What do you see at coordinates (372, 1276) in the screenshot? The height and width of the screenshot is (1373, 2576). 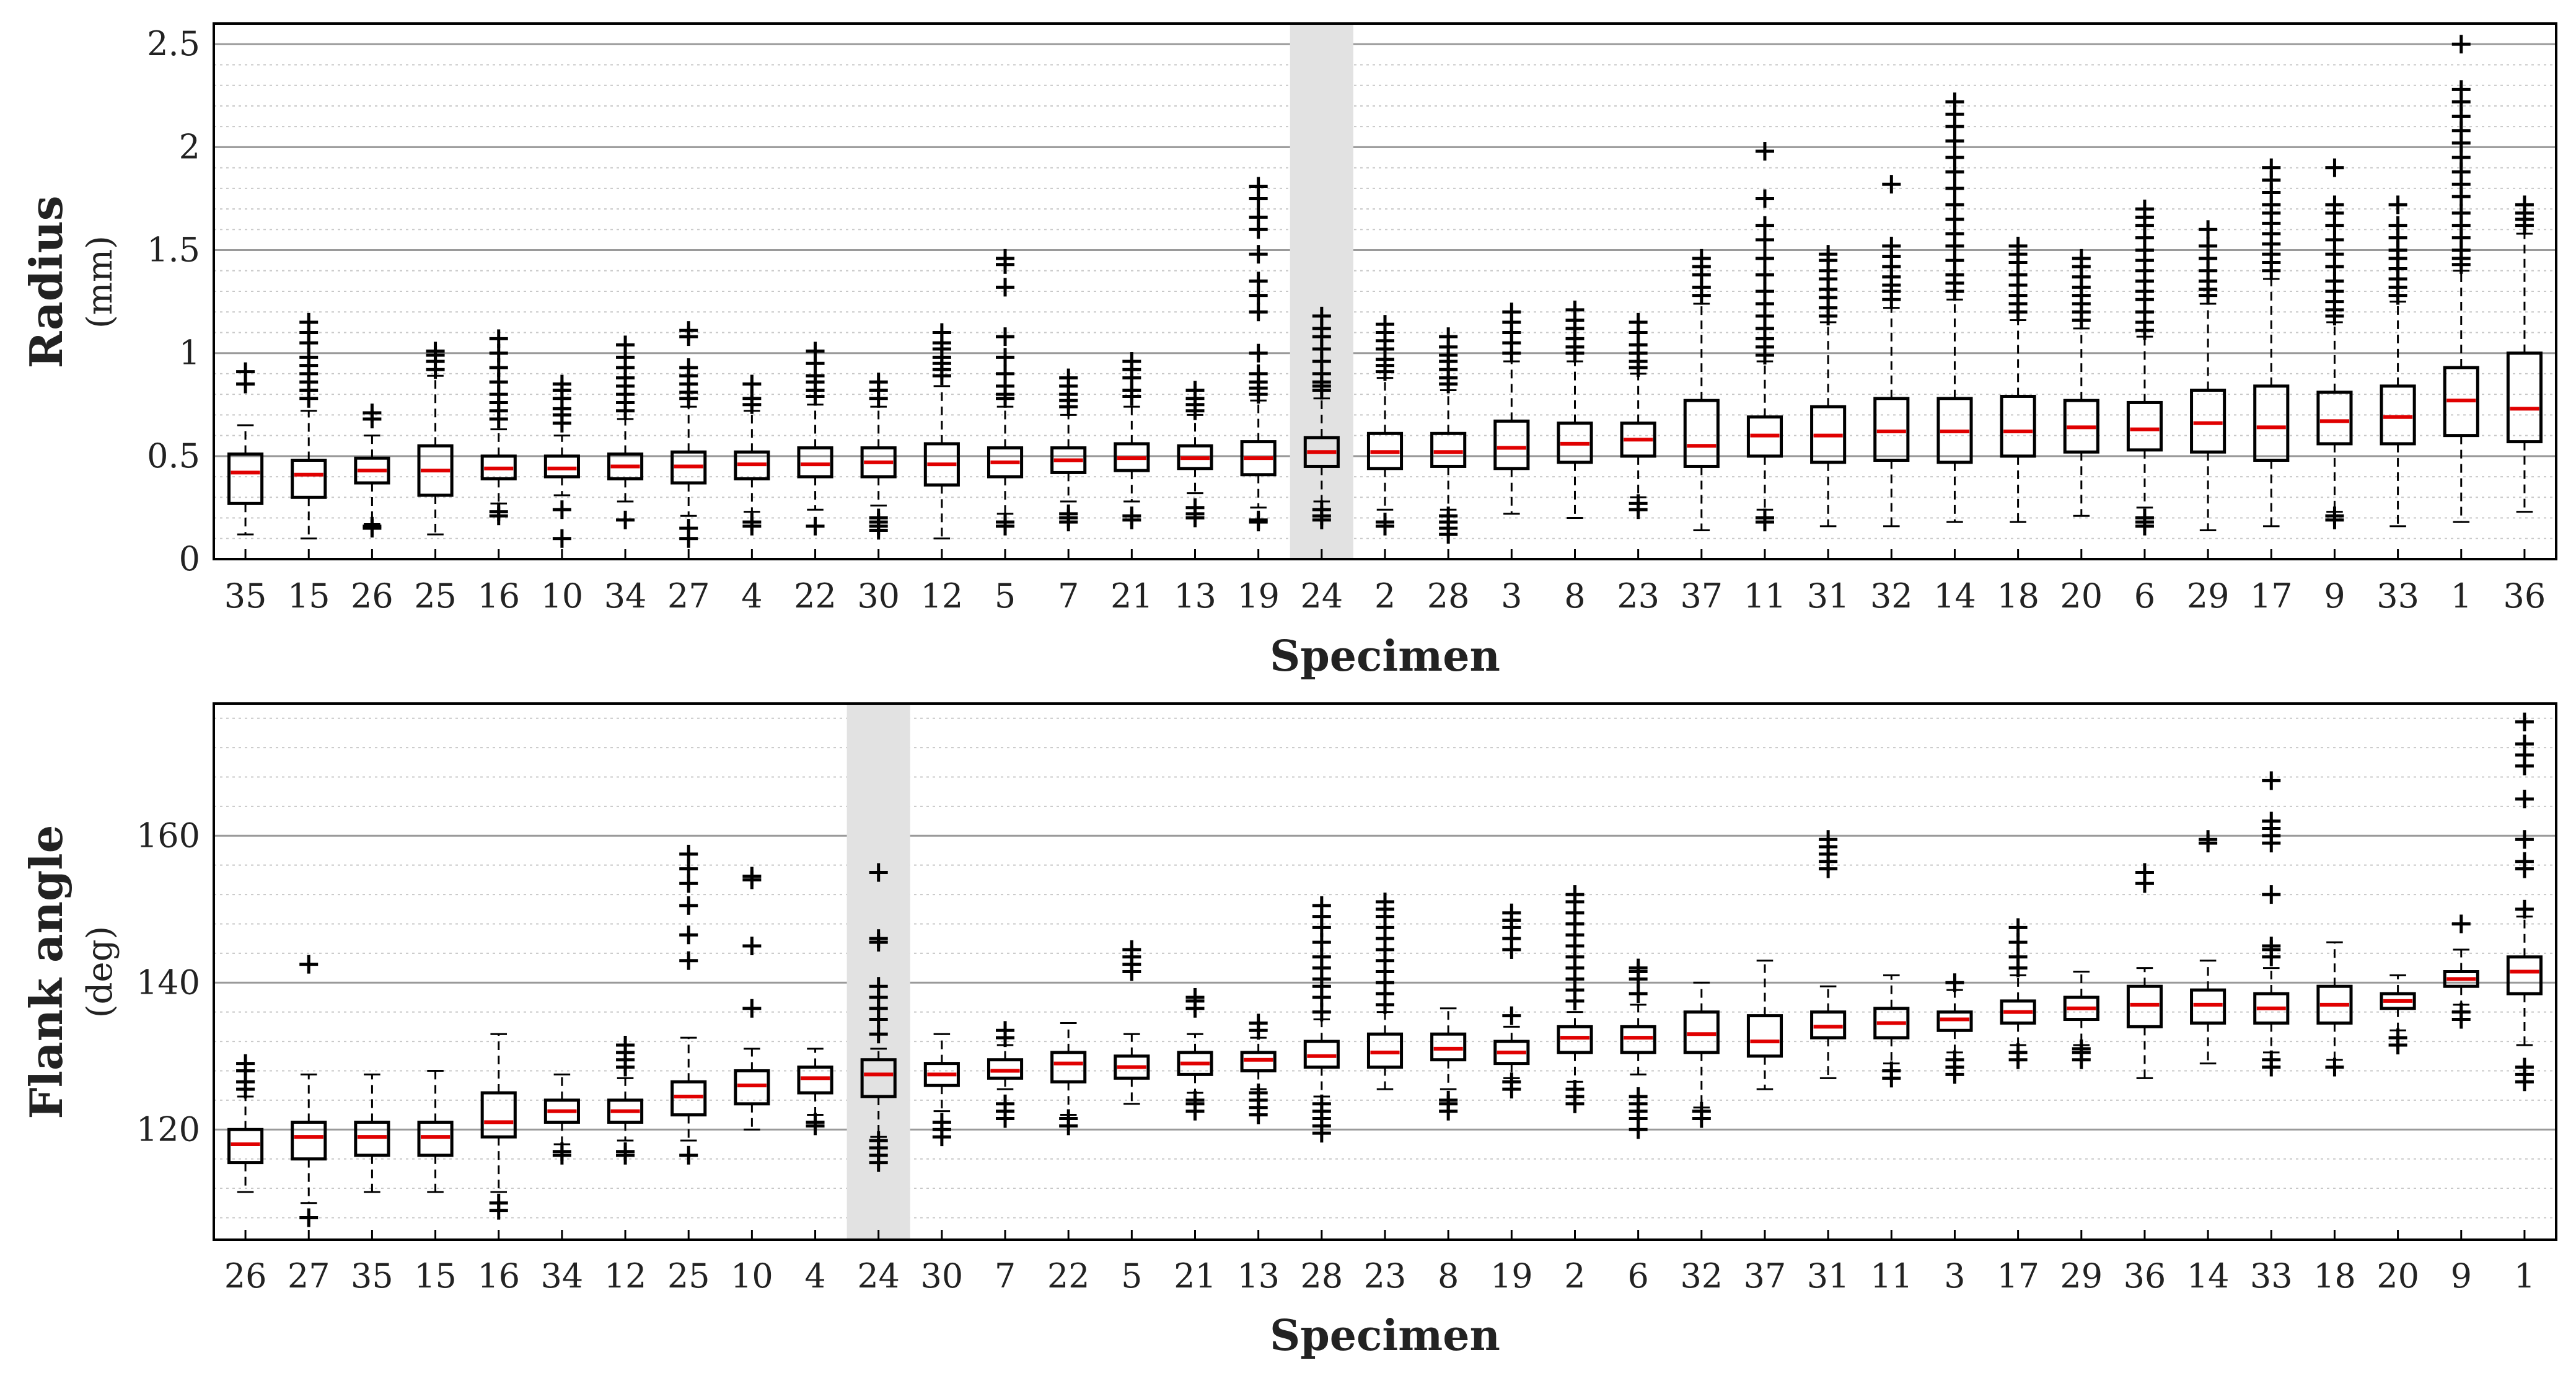 I see `x-tick-label: 35` at bounding box center [372, 1276].